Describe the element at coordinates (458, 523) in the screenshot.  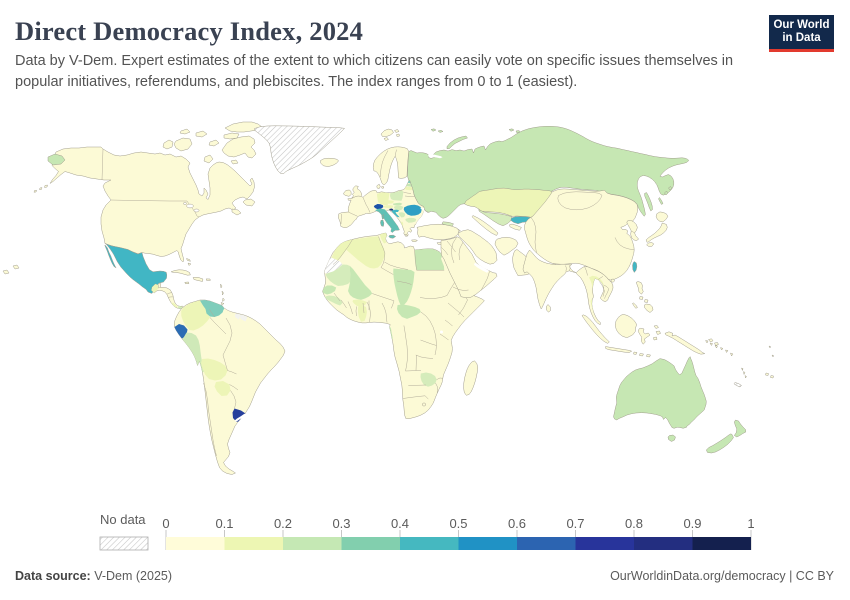
I see `svg-text: 0.5` at that location.